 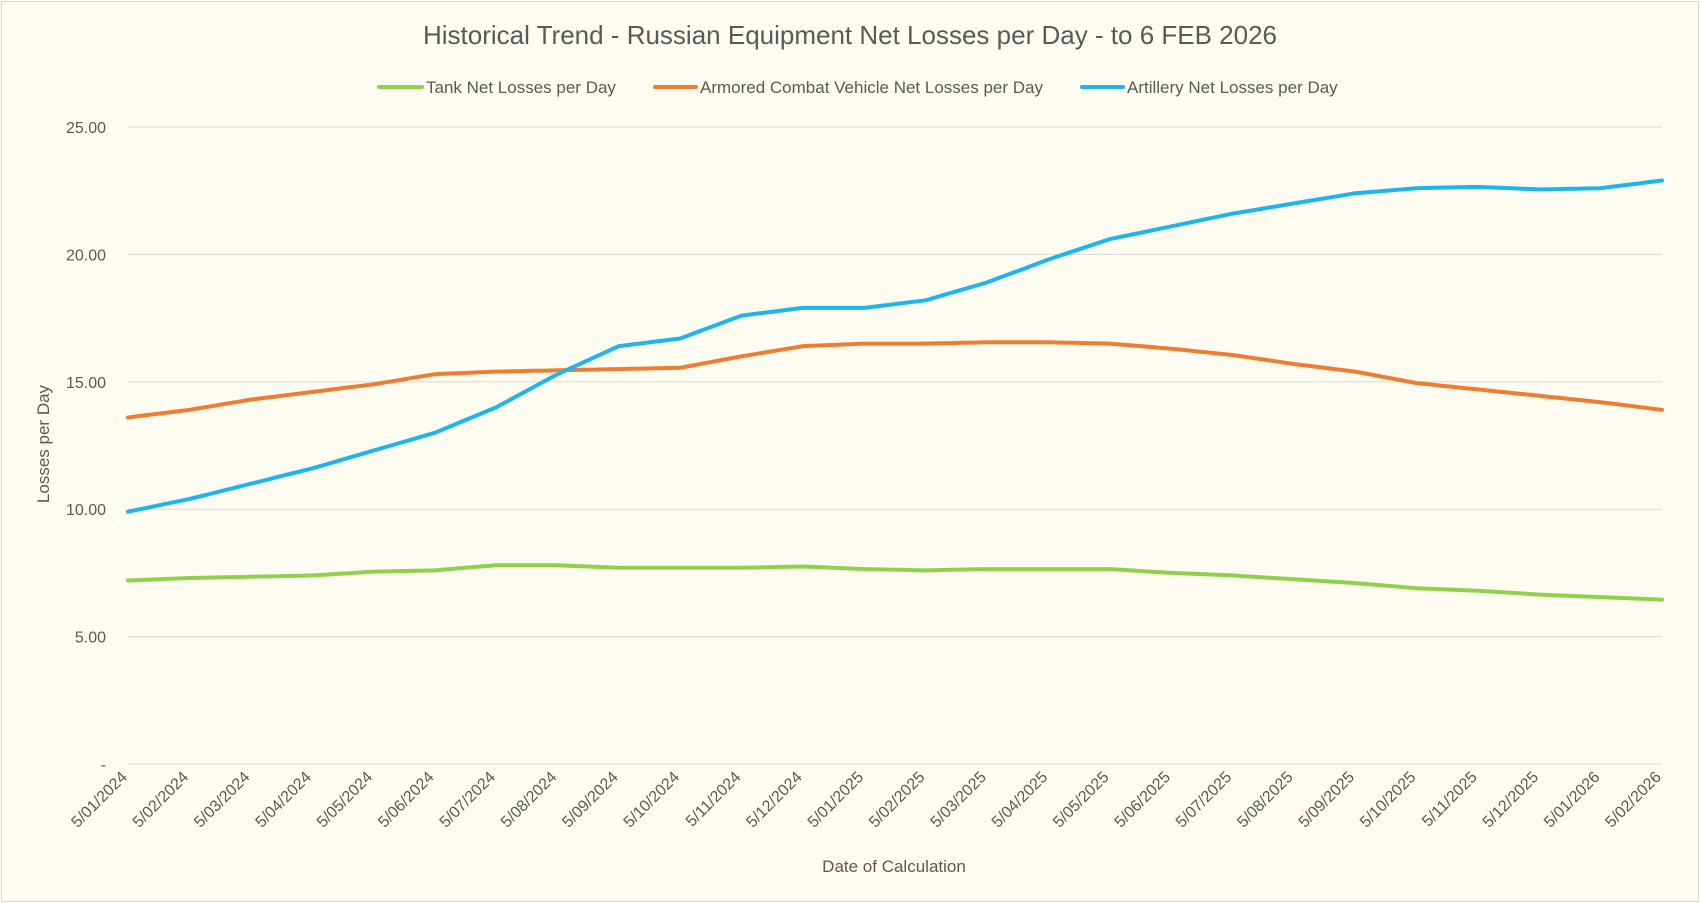 What do you see at coordinates (521, 87) in the screenshot?
I see `legend-label-tank: Tank Net Losses per Day` at bounding box center [521, 87].